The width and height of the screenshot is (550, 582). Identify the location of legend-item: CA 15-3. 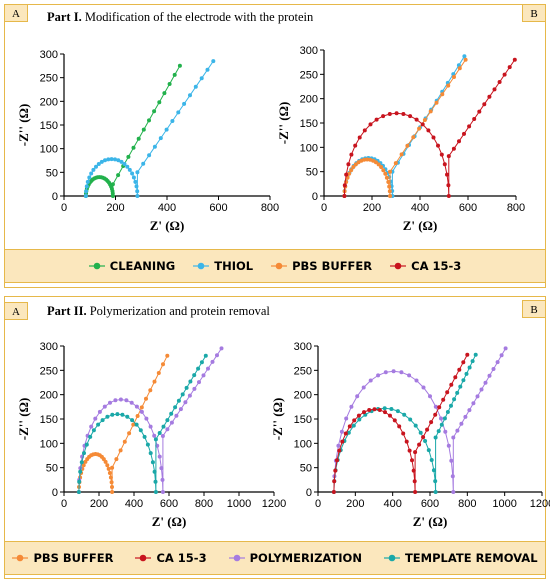
(171, 558).